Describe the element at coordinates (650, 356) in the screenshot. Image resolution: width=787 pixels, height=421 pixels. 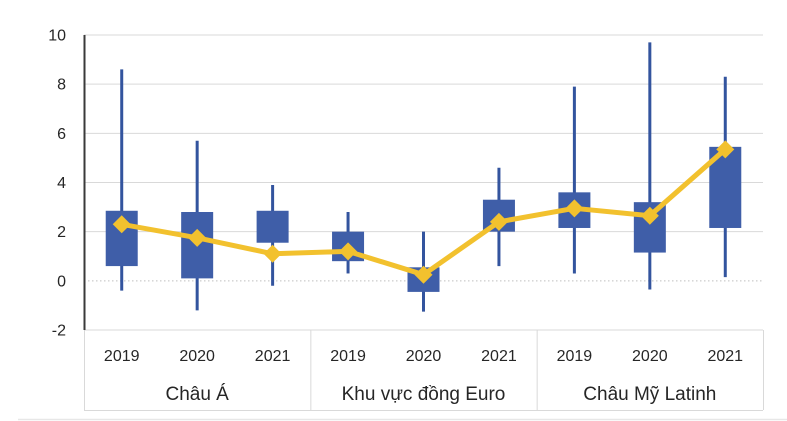
I see `year-label-2-2020: 2020` at that location.